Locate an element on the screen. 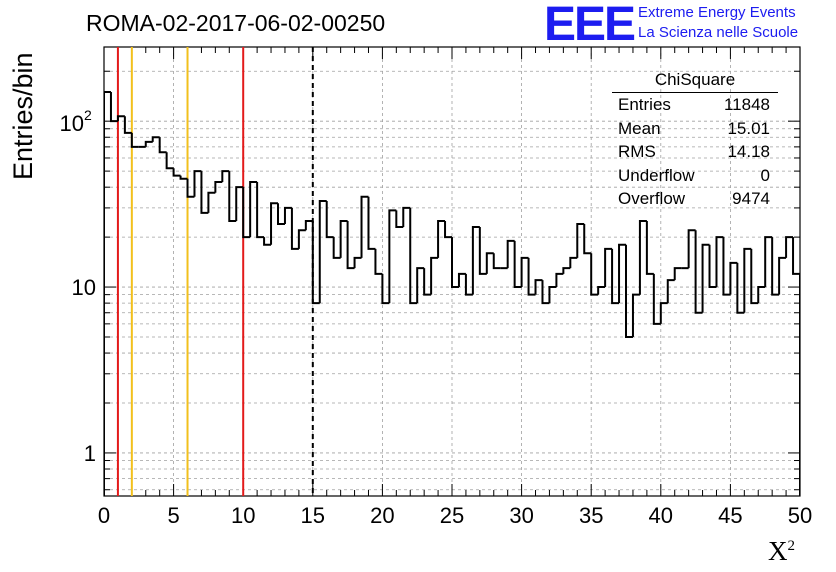 This screenshot has height=572, width=836. x-tick-label: 50 is located at coordinates (800, 515).